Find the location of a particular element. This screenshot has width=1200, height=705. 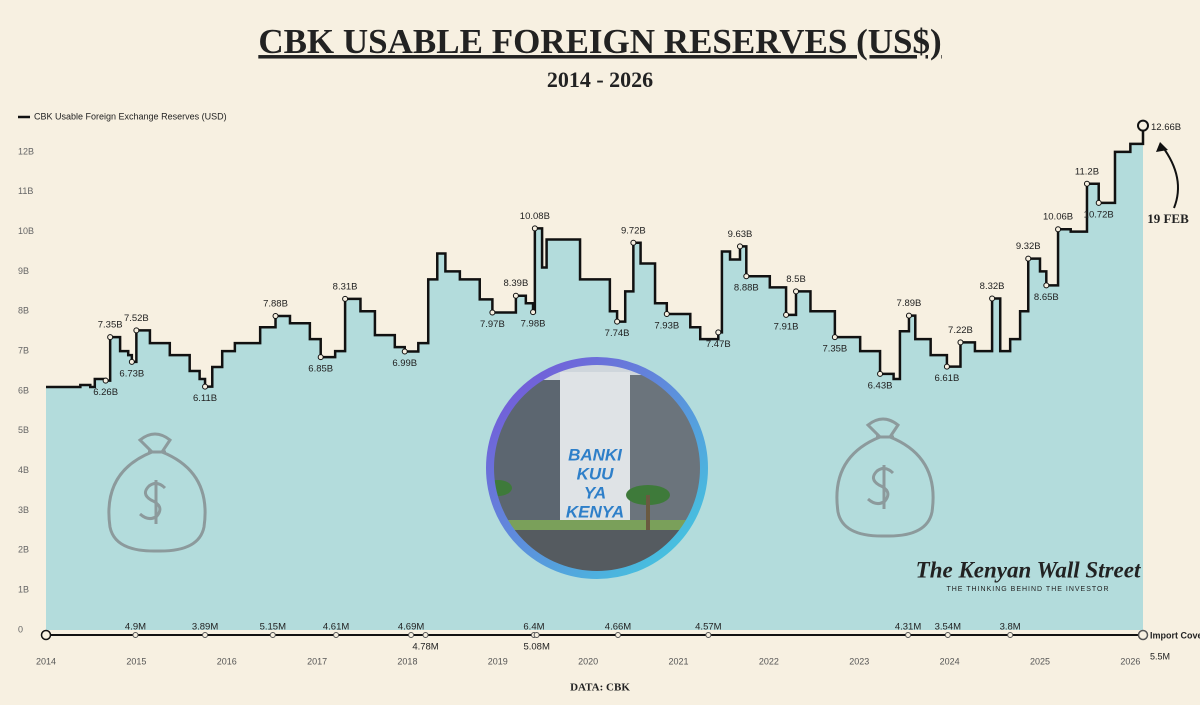

x-tick-label: 2026 is located at coordinates (1130, 661).